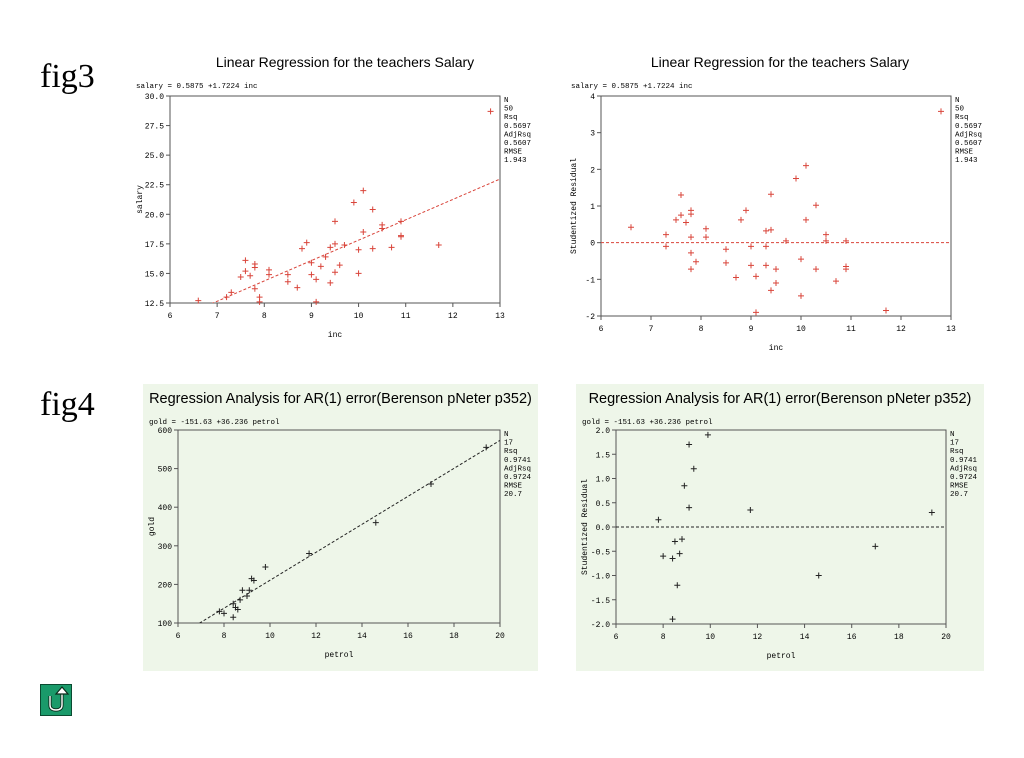  What do you see at coordinates (335, 199) in the screenshot?
I see `plot-frame` at bounding box center [335, 199].